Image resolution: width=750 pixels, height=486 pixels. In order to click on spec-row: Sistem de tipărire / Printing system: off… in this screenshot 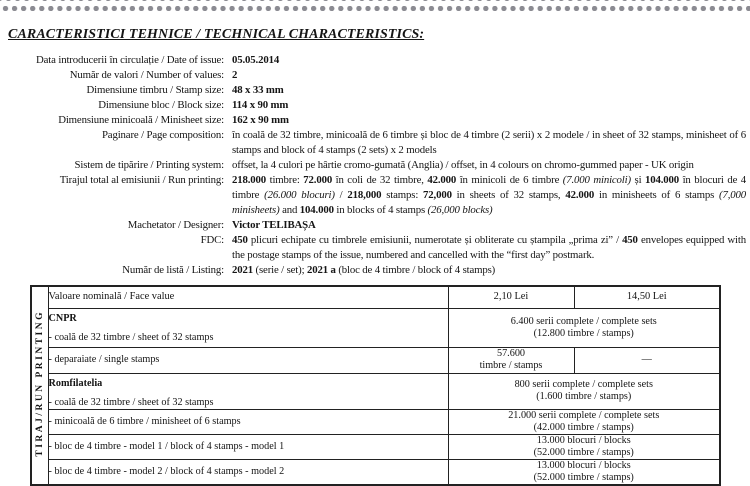, I will do `click(375, 165)`.